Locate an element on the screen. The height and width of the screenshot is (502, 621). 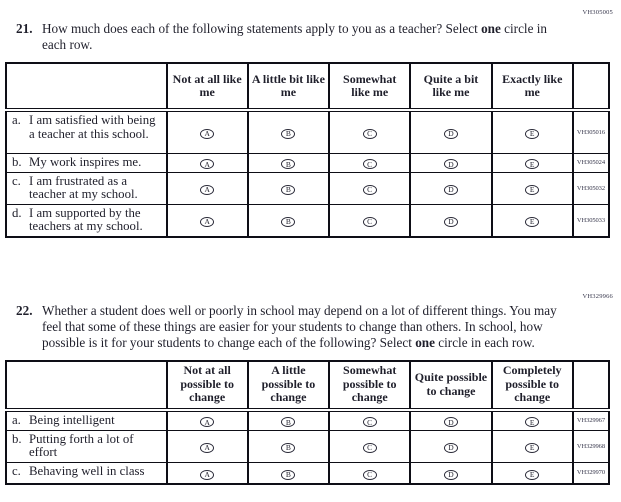
question-21-text-bold: one is located at coordinates (491, 28).